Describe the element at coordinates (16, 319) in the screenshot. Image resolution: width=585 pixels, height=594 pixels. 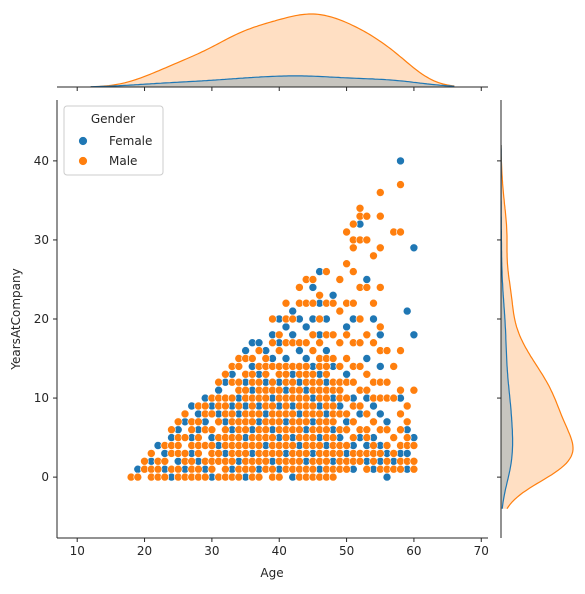
I see `y-axis-label: YearsAtCompany` at that location.